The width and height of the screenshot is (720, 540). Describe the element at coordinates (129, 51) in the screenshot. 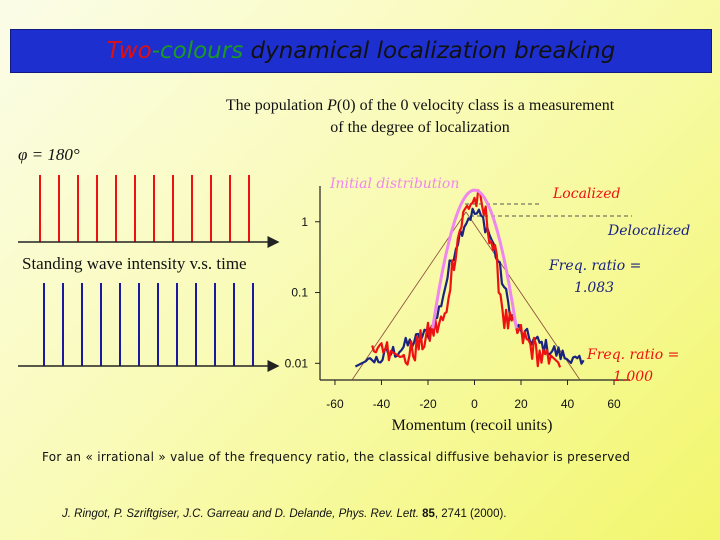

I see `title-word-two: Two` at that location.